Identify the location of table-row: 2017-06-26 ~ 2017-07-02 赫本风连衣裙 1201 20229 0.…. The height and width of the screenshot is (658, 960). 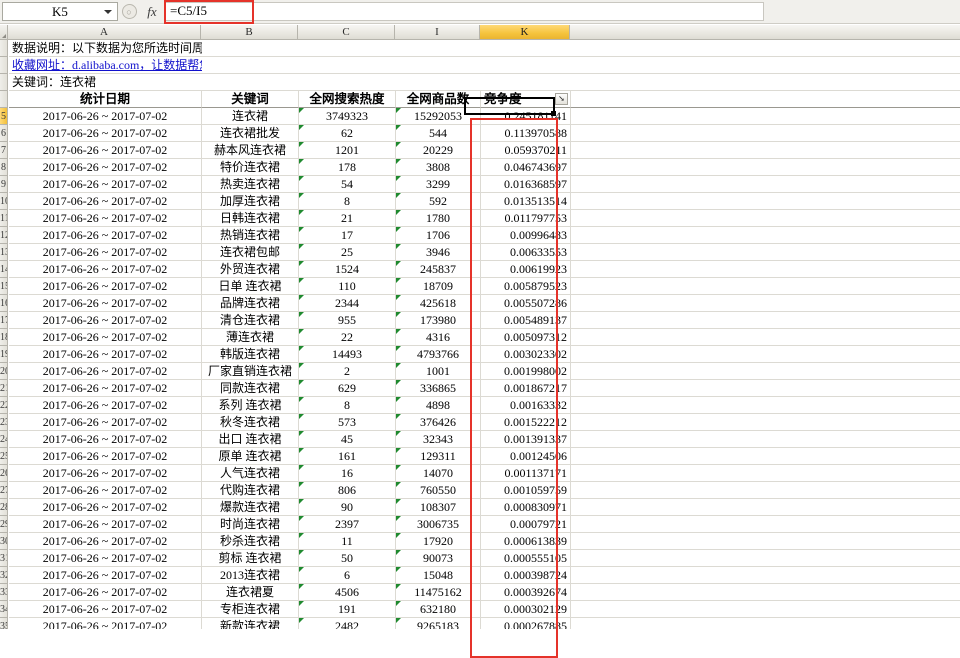
(484, 150).